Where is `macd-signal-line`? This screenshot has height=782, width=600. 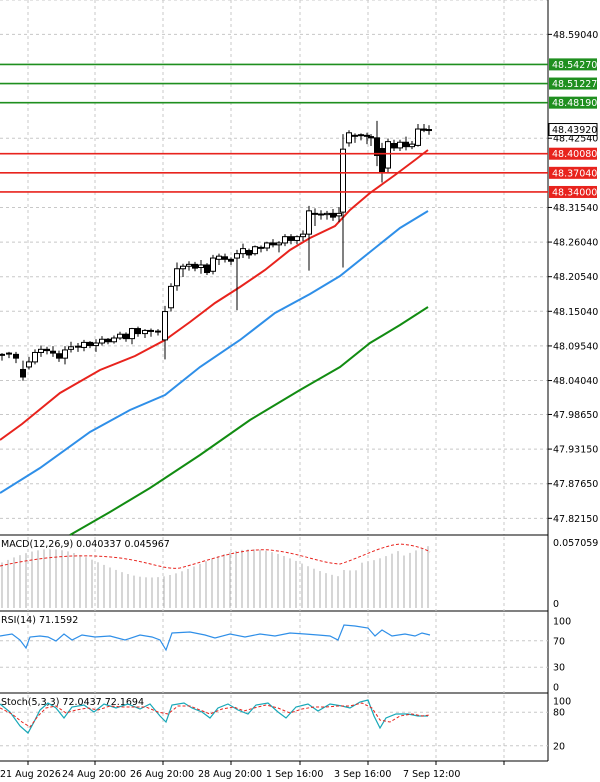
macd-signal-line is located at coordinates (215, 556).